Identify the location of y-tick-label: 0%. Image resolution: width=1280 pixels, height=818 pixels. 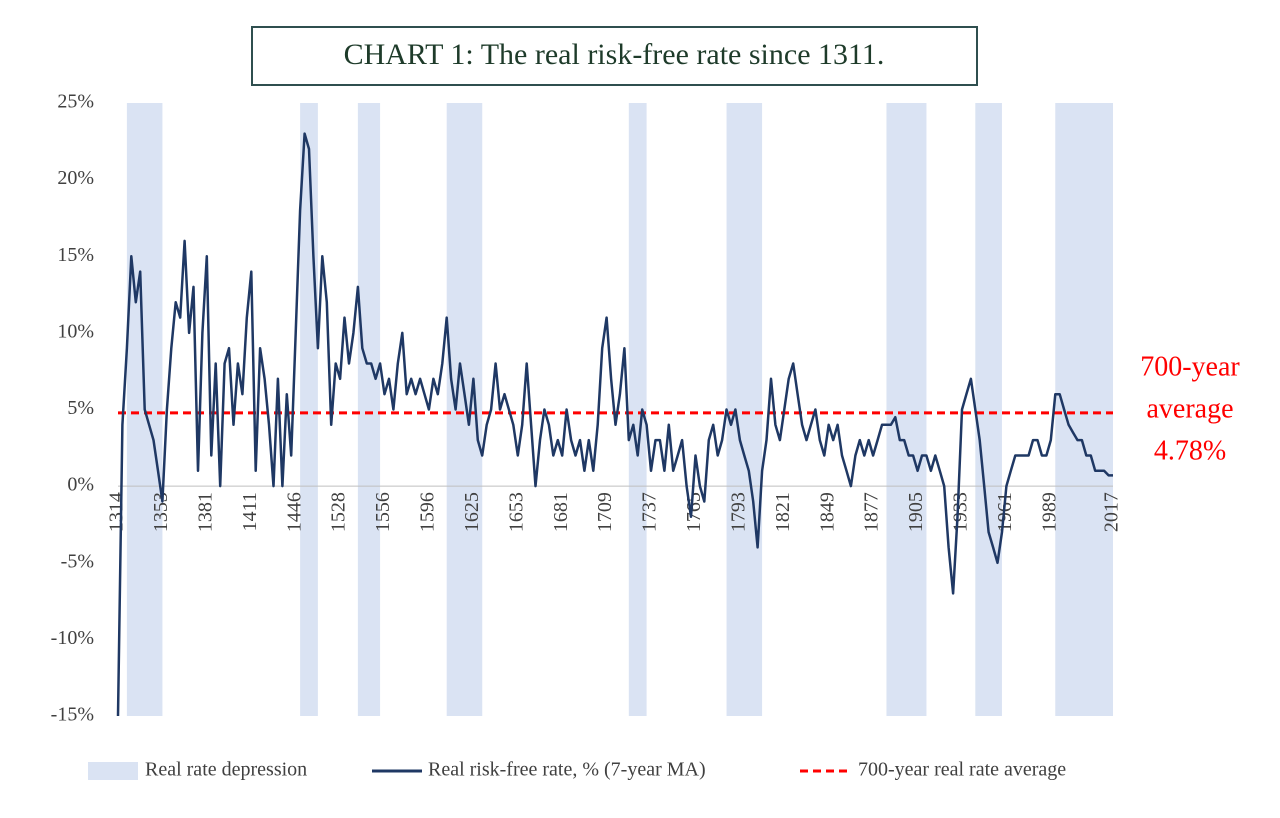
(80, 485).